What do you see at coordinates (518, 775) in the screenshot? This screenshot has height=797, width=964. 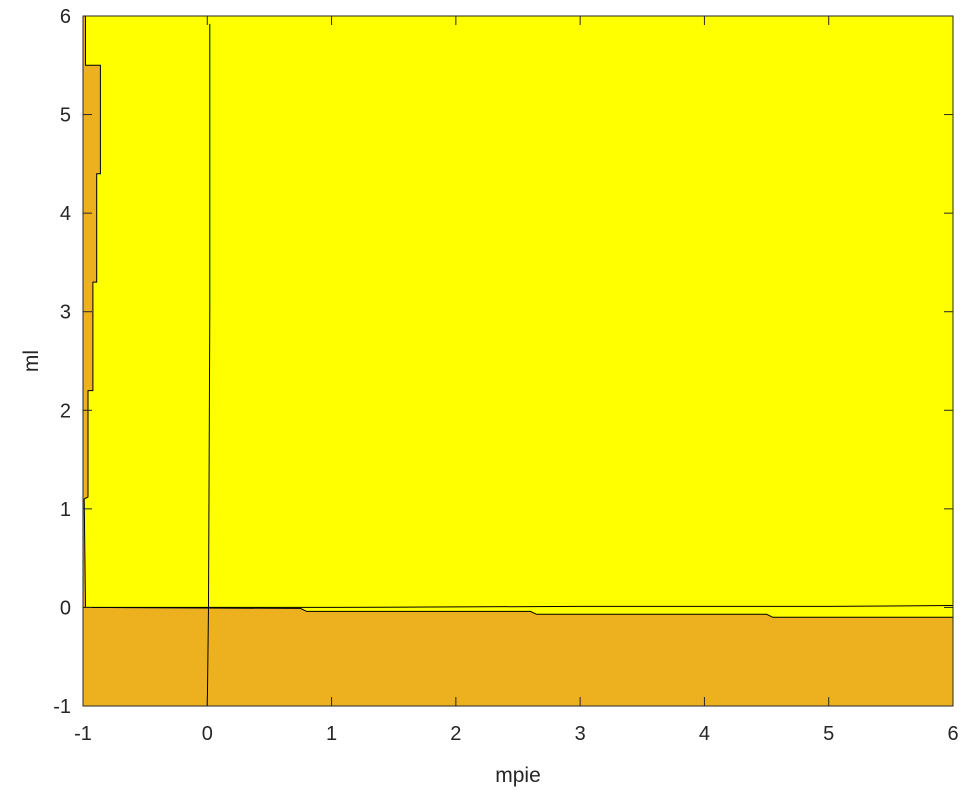 I see `x-axis-title: mpie` at bounding box center [518, 775].